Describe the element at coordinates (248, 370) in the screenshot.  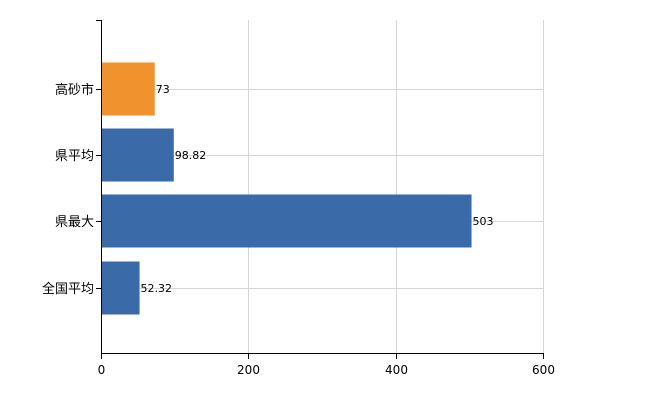
I see `x-tick-label-200: 200` at that location.